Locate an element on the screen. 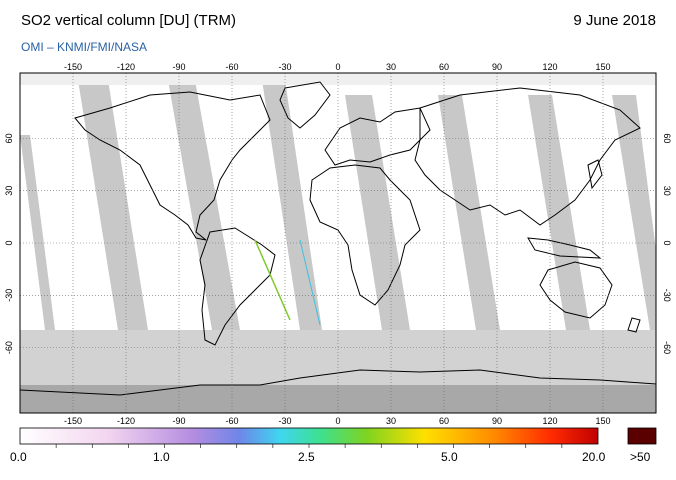 This screenshot has width=676, height=480. lat-labels-right: 60 30 0 -30 -60 is located at coordinates (667, 243).